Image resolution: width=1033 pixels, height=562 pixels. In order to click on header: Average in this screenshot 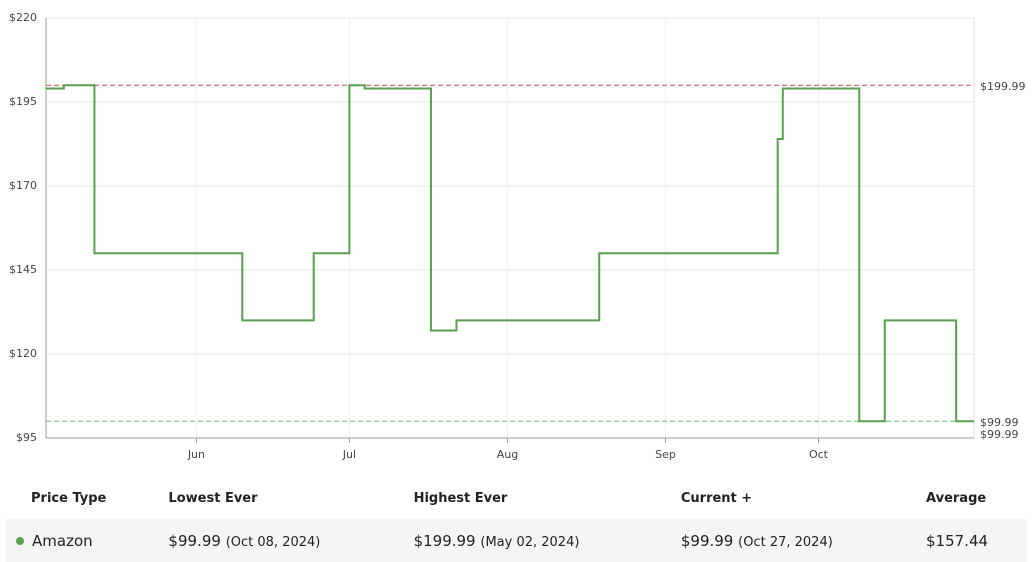, I will do `click(956, 498)`.